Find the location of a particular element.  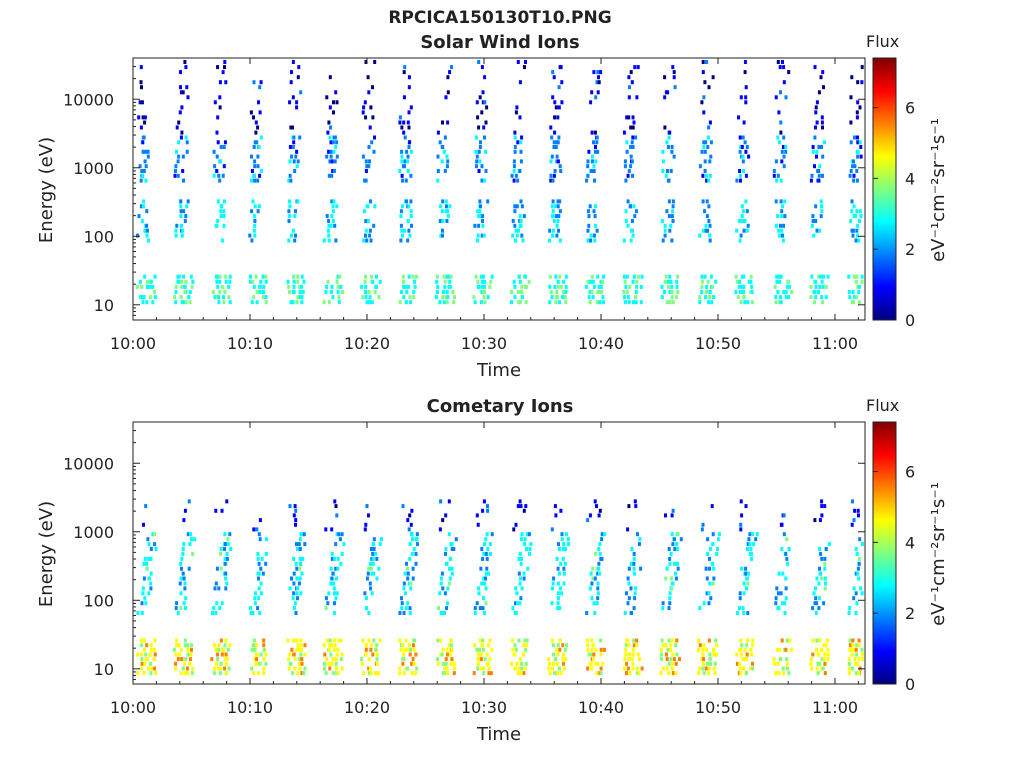

y-tick-label: 10000 is located at coordinates (88, 99).